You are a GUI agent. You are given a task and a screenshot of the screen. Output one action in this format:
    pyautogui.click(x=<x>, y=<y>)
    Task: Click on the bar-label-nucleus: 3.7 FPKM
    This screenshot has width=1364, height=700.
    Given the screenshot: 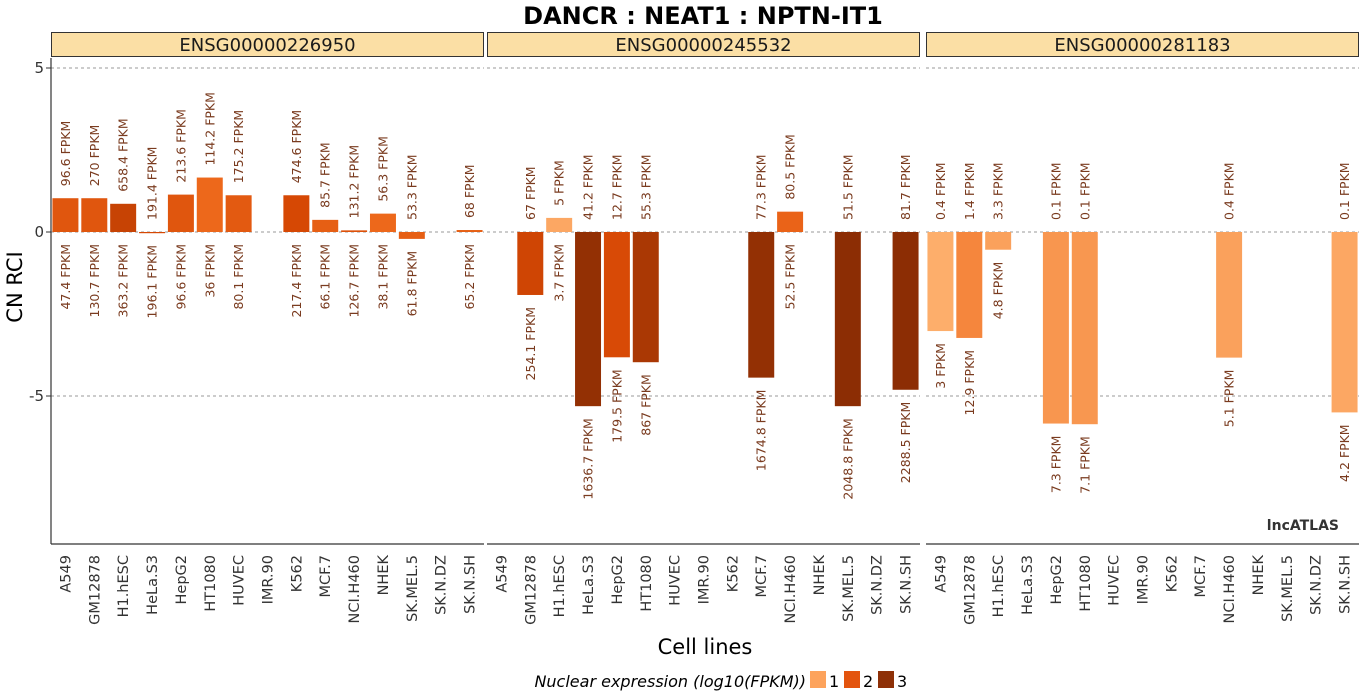 What is the action you would take?
    pyautogui.click(x=559, y=273)
    